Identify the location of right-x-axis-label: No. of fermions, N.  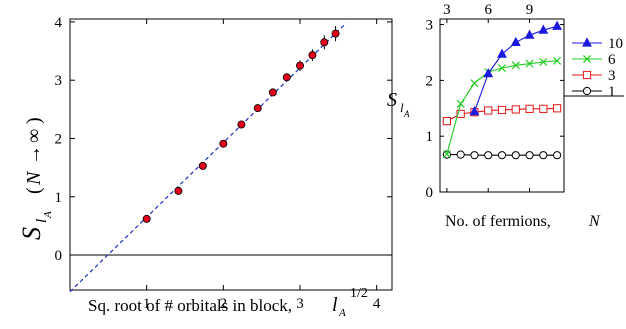
(523, 221).